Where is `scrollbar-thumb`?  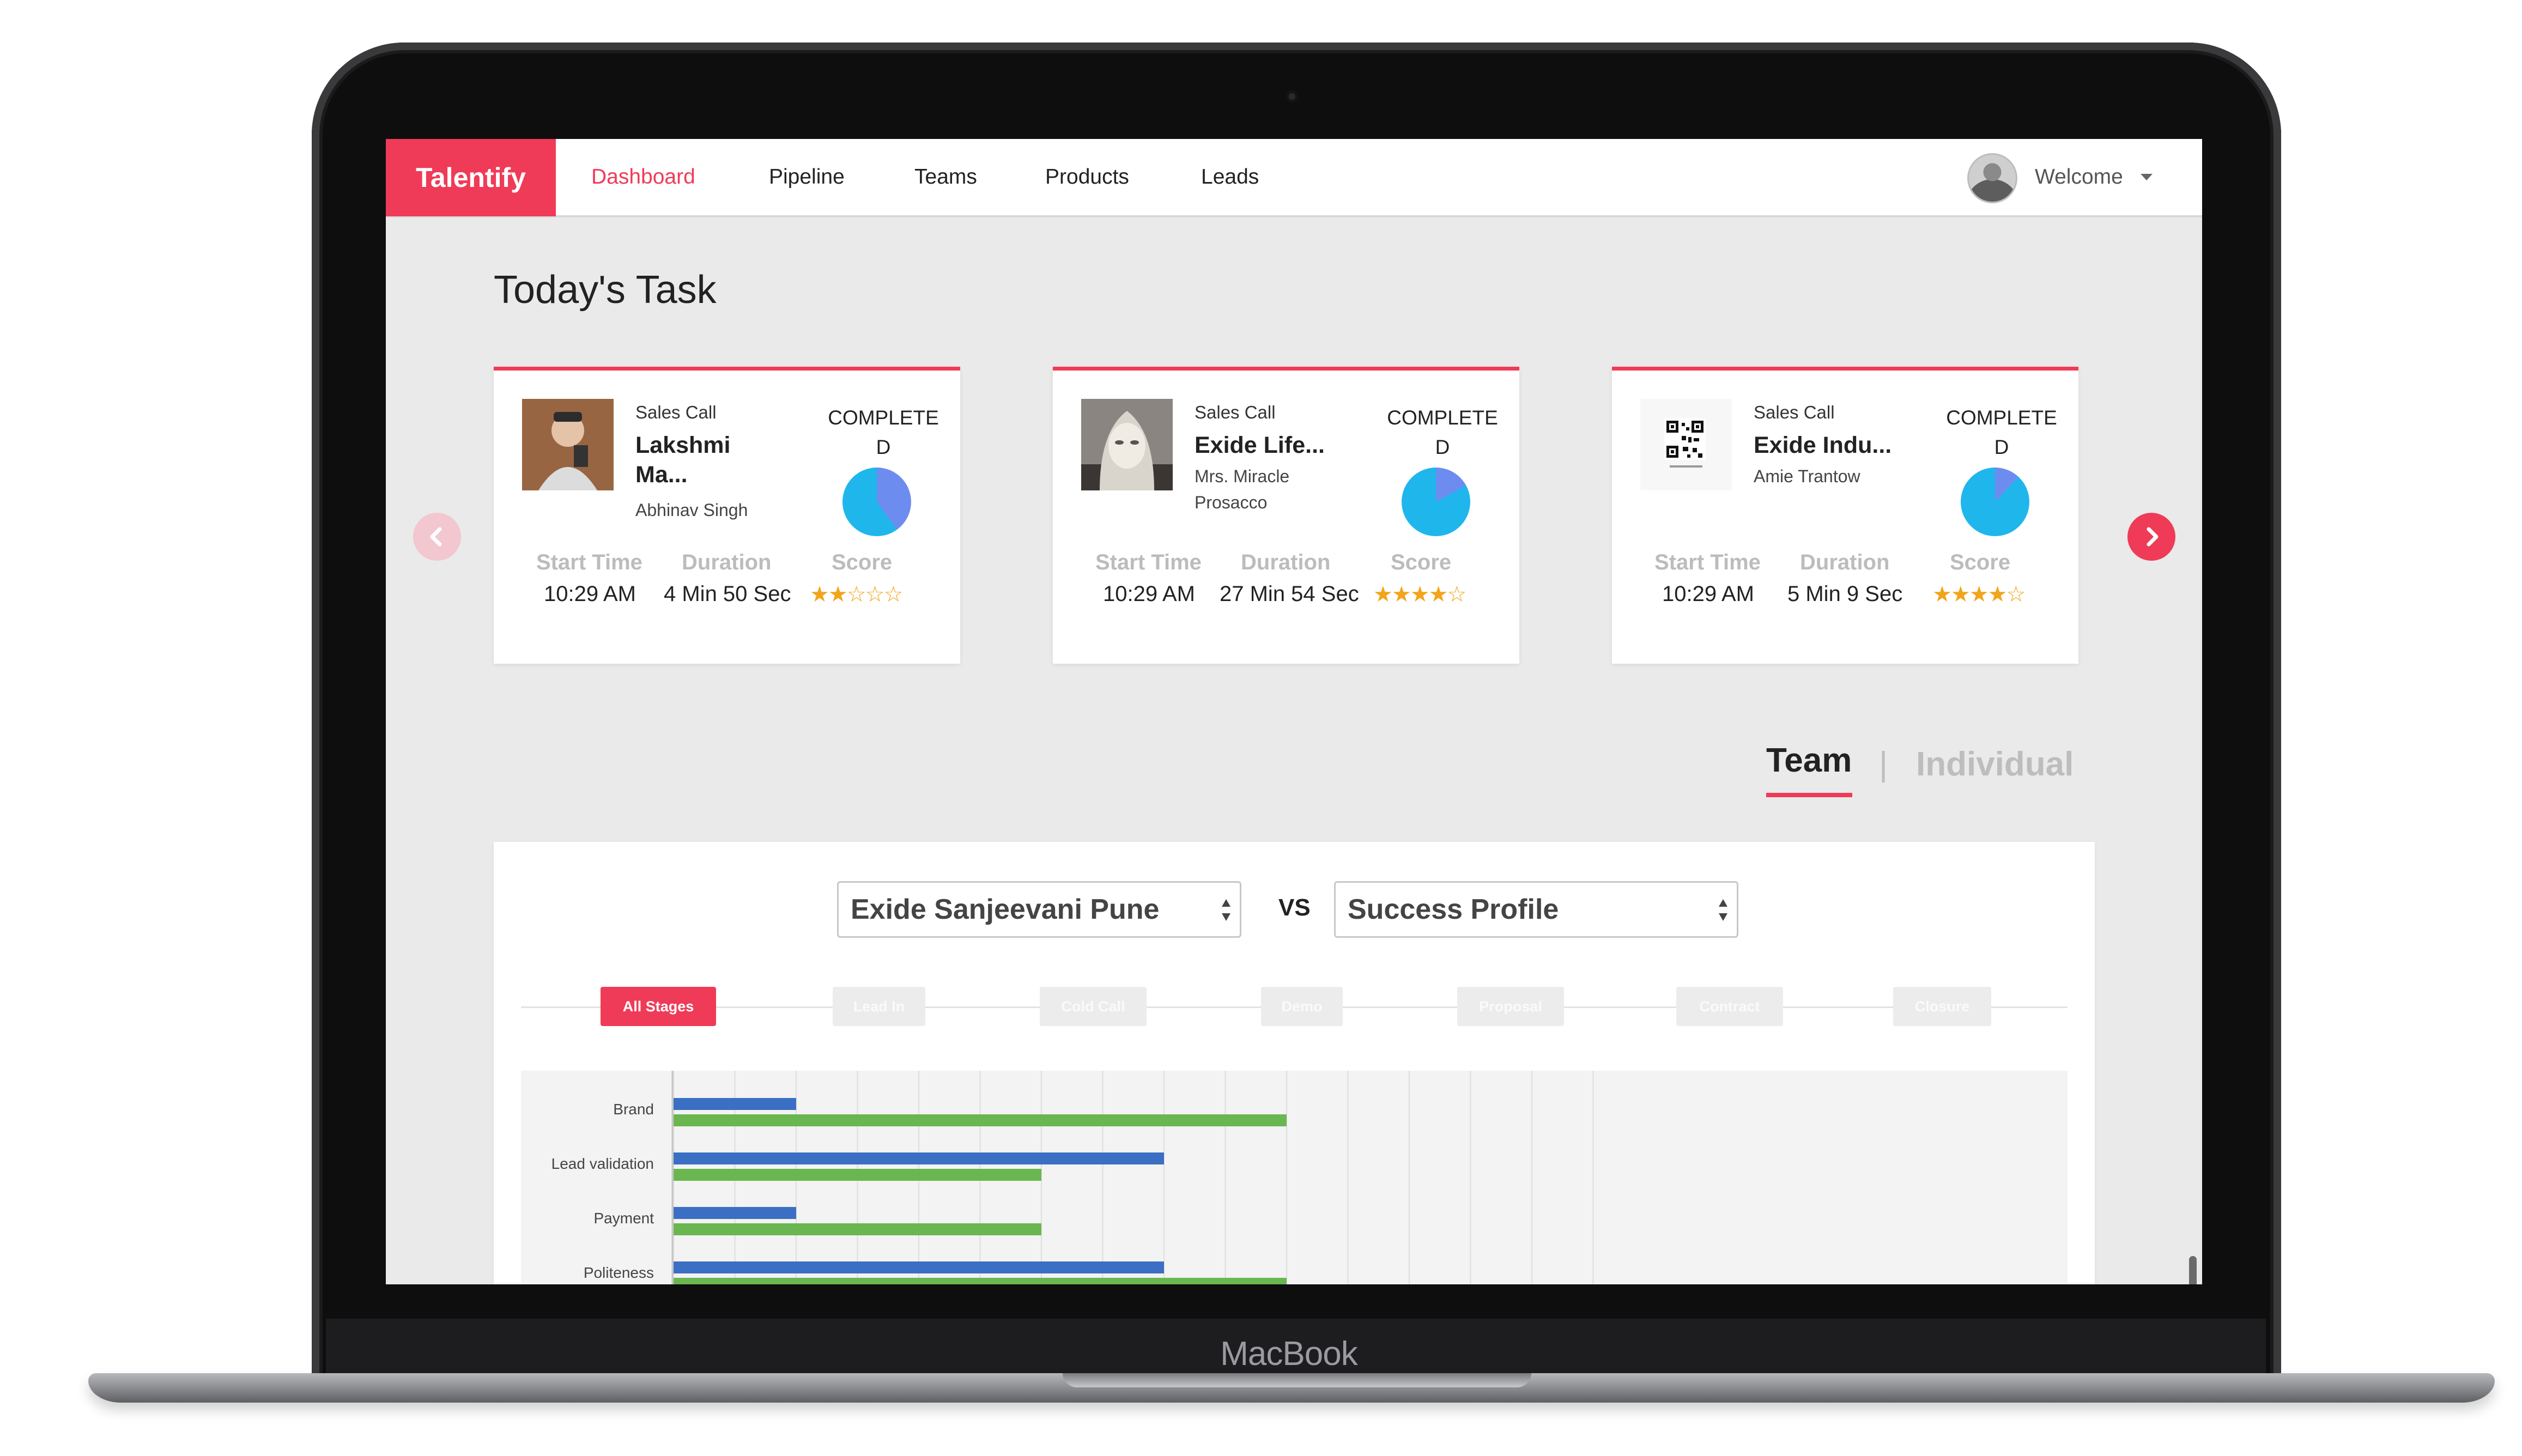 scrollbar-thumb is located at coordinates (2193, 1270).